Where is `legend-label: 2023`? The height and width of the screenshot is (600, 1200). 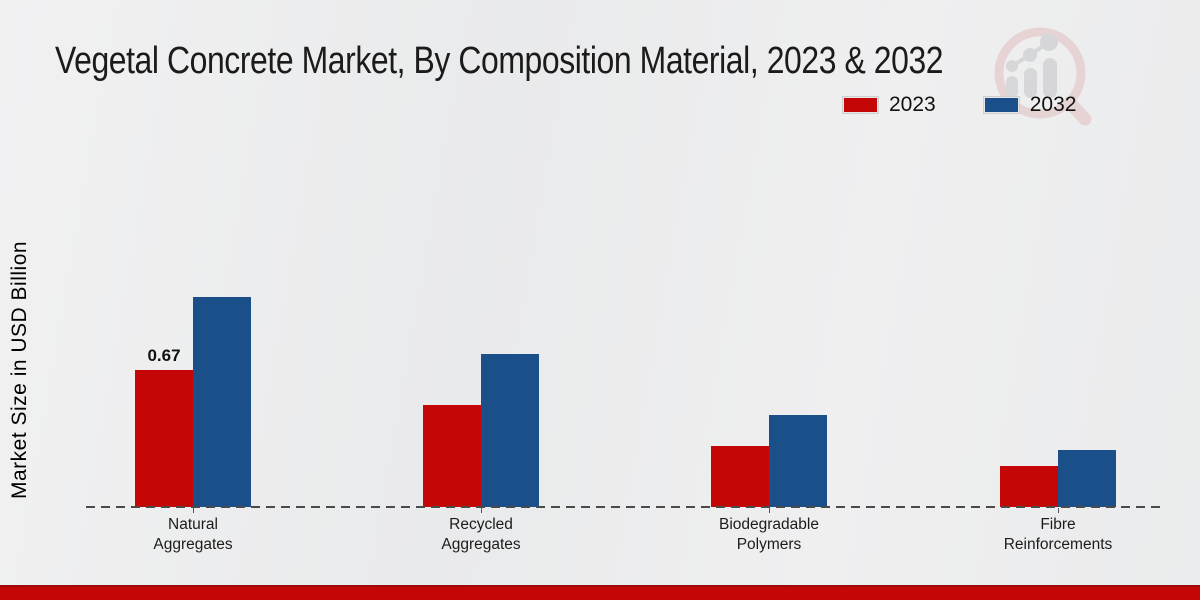
legend-label: 2023 is located at coordinates (912, 104).